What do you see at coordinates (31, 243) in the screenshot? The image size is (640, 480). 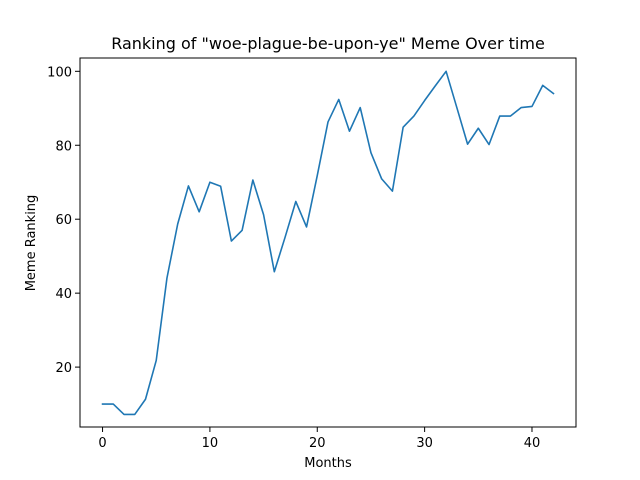 I see `y-axis-label: Meme Ranking` at bounding box center [31, 243].